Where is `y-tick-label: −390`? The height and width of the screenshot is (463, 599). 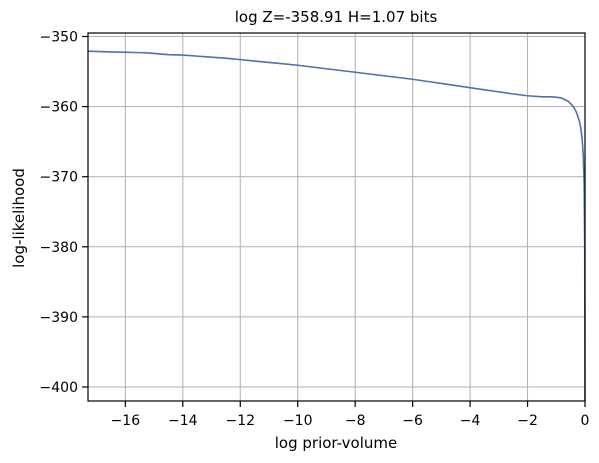
y-tick-label: −390 is located at coordinates (59, 318).